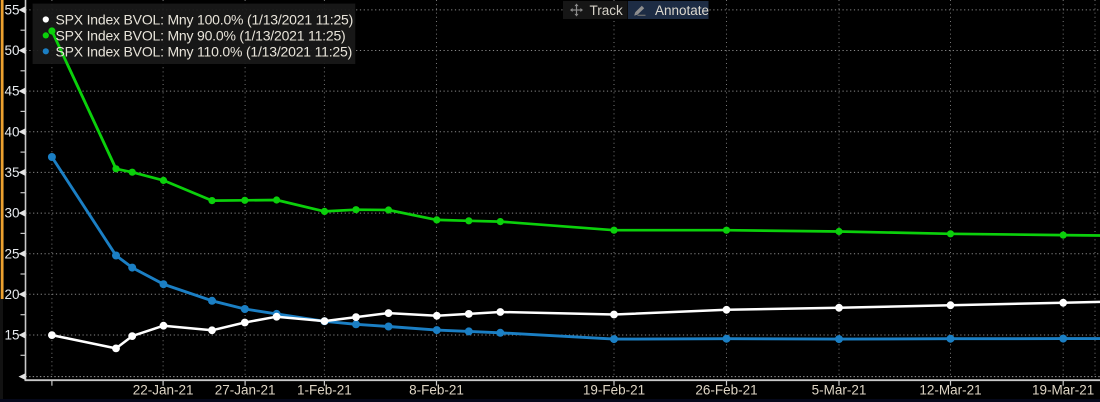  What do you see at coordinates (606, 10) in the screenshot?
I see `svg-text: Track` at bounding box center [606, 10].